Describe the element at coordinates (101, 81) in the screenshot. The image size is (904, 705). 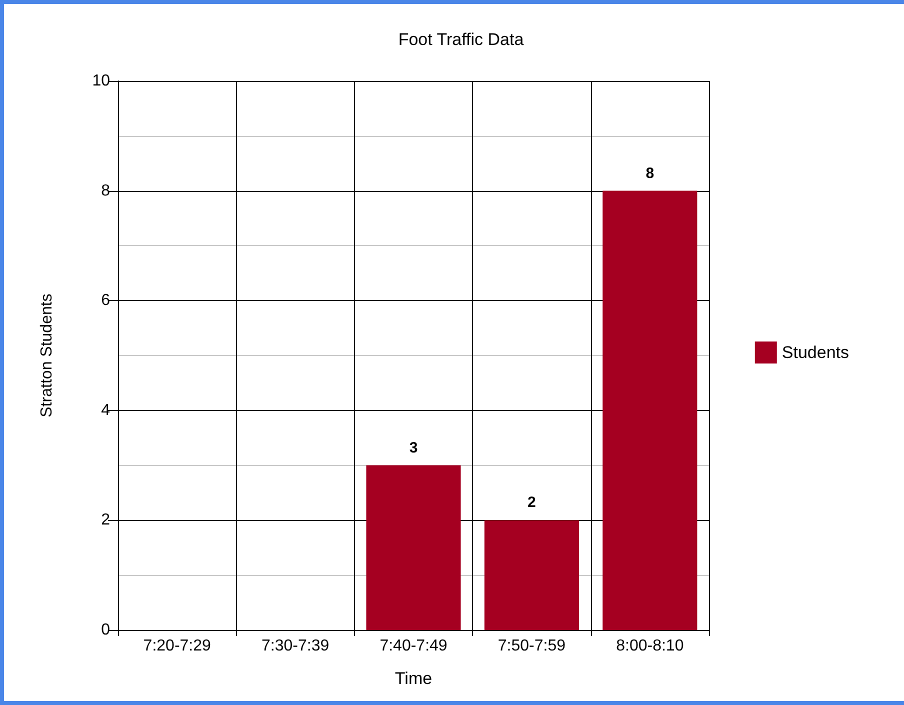
I see `y-tick-label: 10` at that location.